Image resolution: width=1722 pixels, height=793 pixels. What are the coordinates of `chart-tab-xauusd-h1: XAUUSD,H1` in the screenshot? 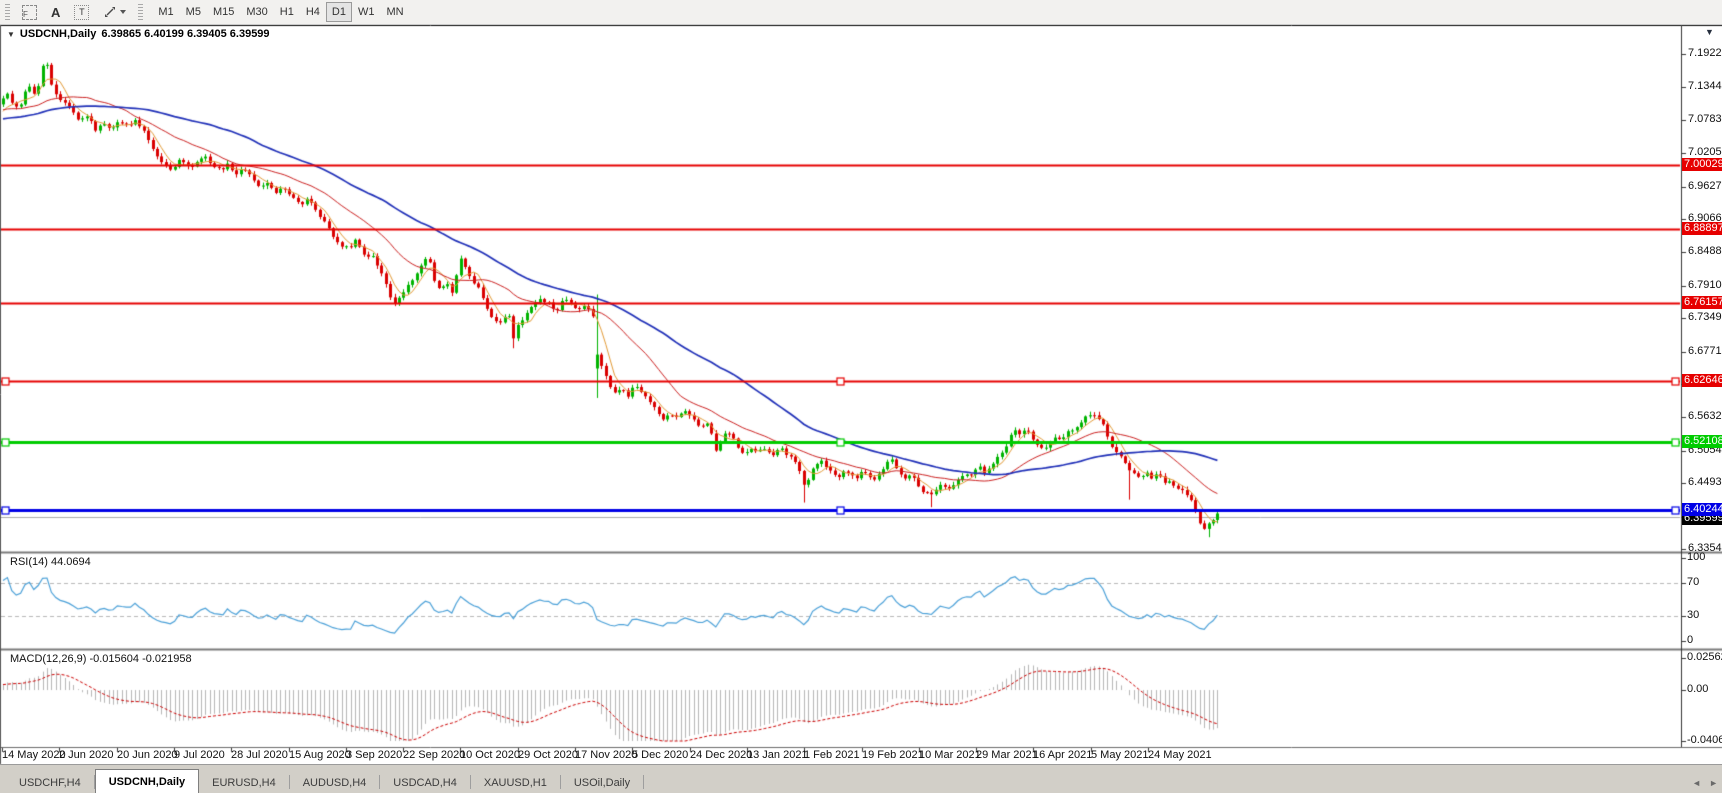 It's located at (515, 782).